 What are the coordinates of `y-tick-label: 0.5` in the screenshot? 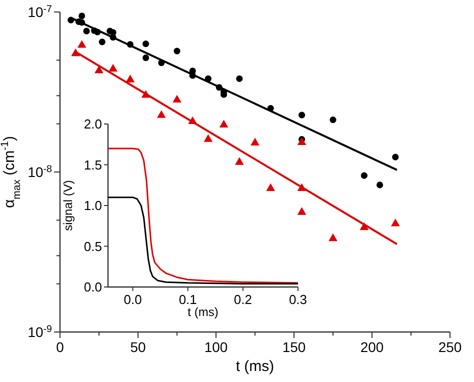 It's located at (93, 246).